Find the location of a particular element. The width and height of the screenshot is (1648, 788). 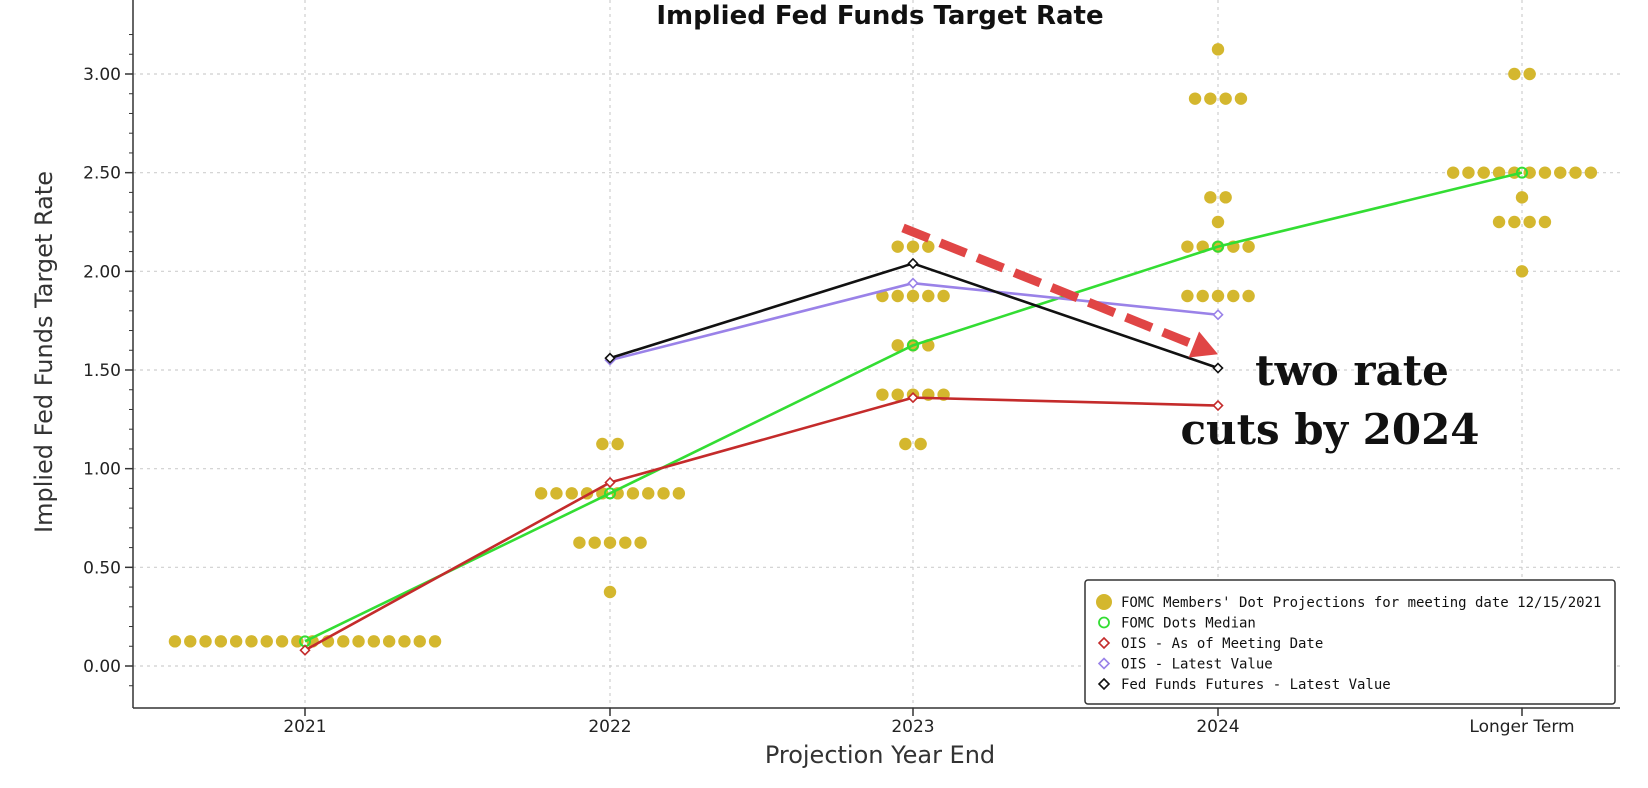

annotation-arrow-shaft is located at coordinates (1048, 286).